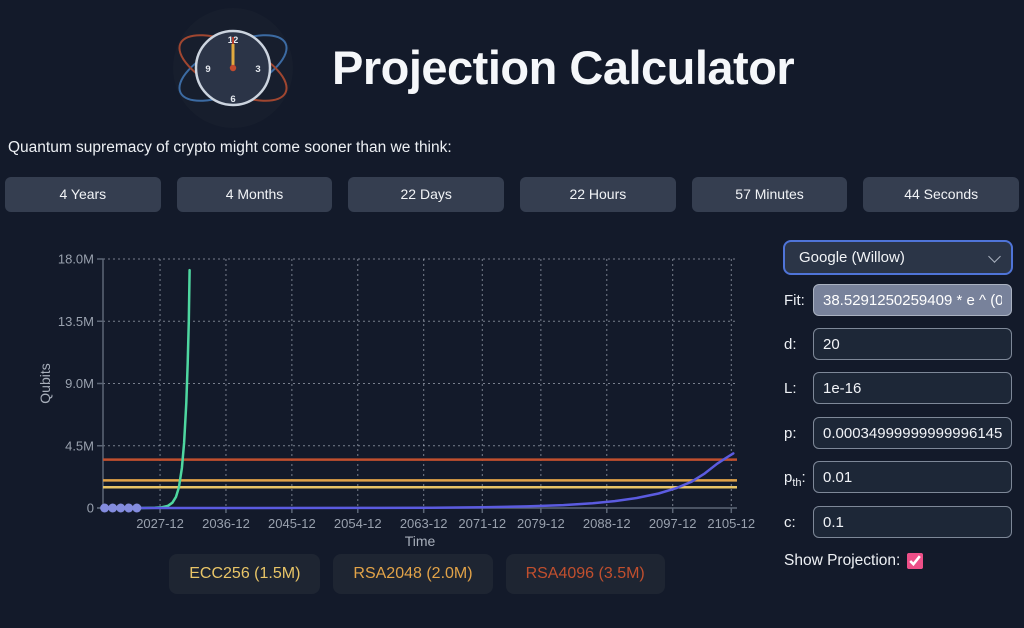 This screenshot has width=1024, height=628. What do you see at coordinates (424, 523) in the screenshot?
I see `x-tick-label: 2063-12` at bounding box center [424, 523].